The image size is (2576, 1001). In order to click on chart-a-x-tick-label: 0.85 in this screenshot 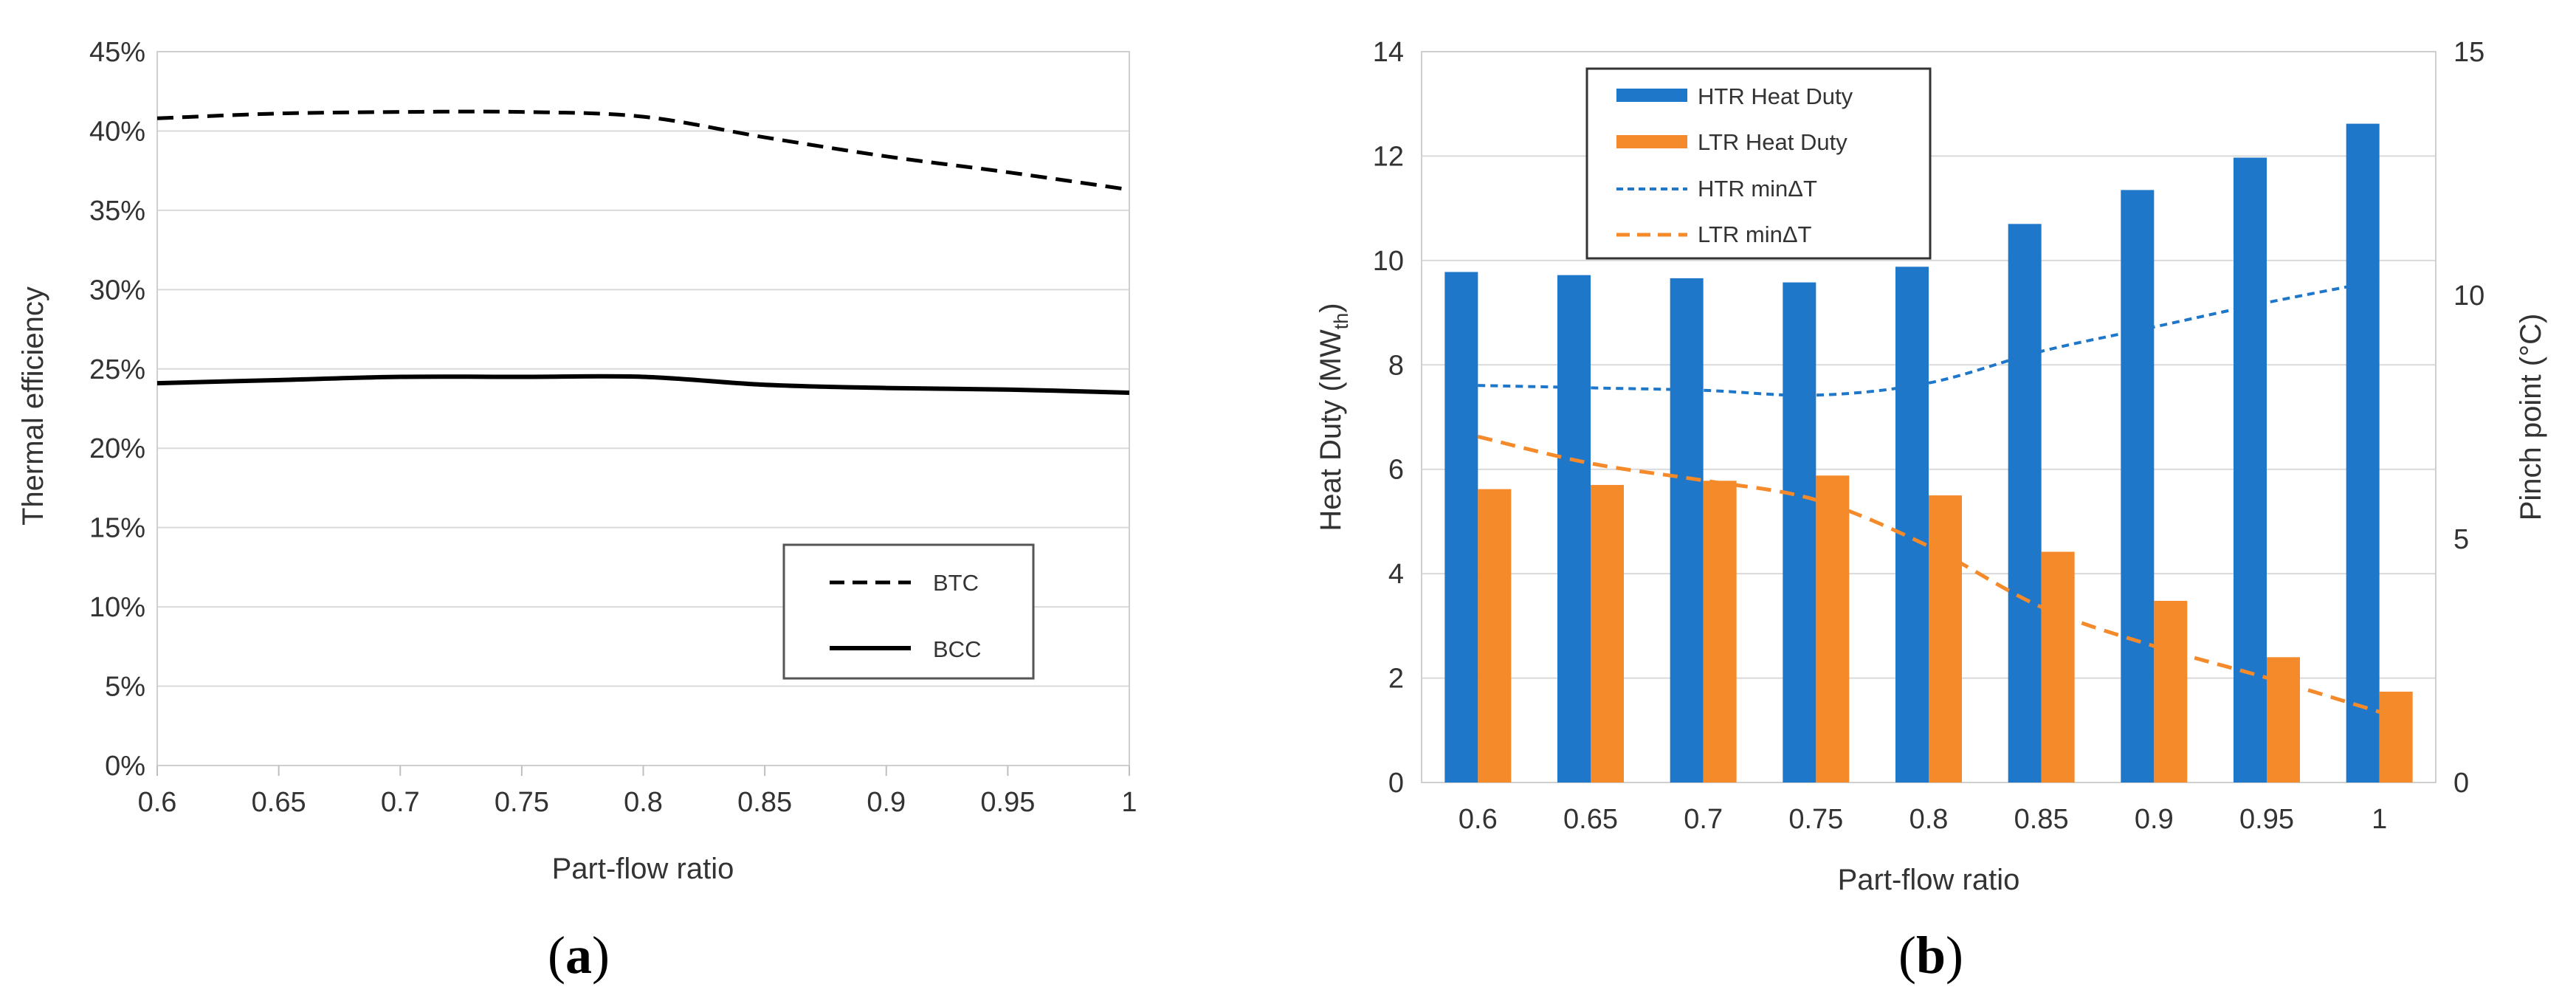, I will do `click(765, 802)`.